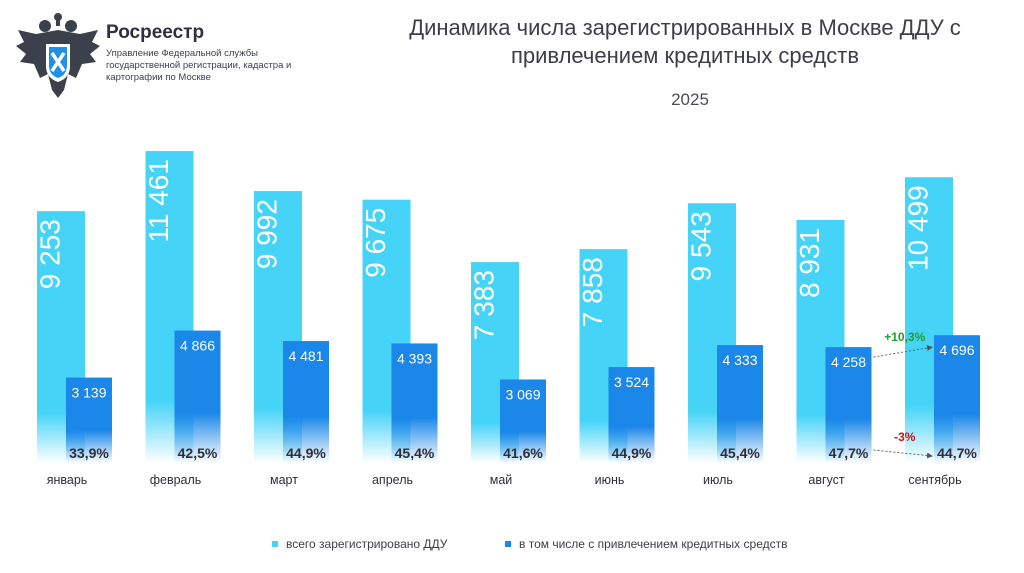 The image size is (1024, 573). Describe the element at coordinates (826, 480) in the screenshot. I see `category-label-7: август` at that location.